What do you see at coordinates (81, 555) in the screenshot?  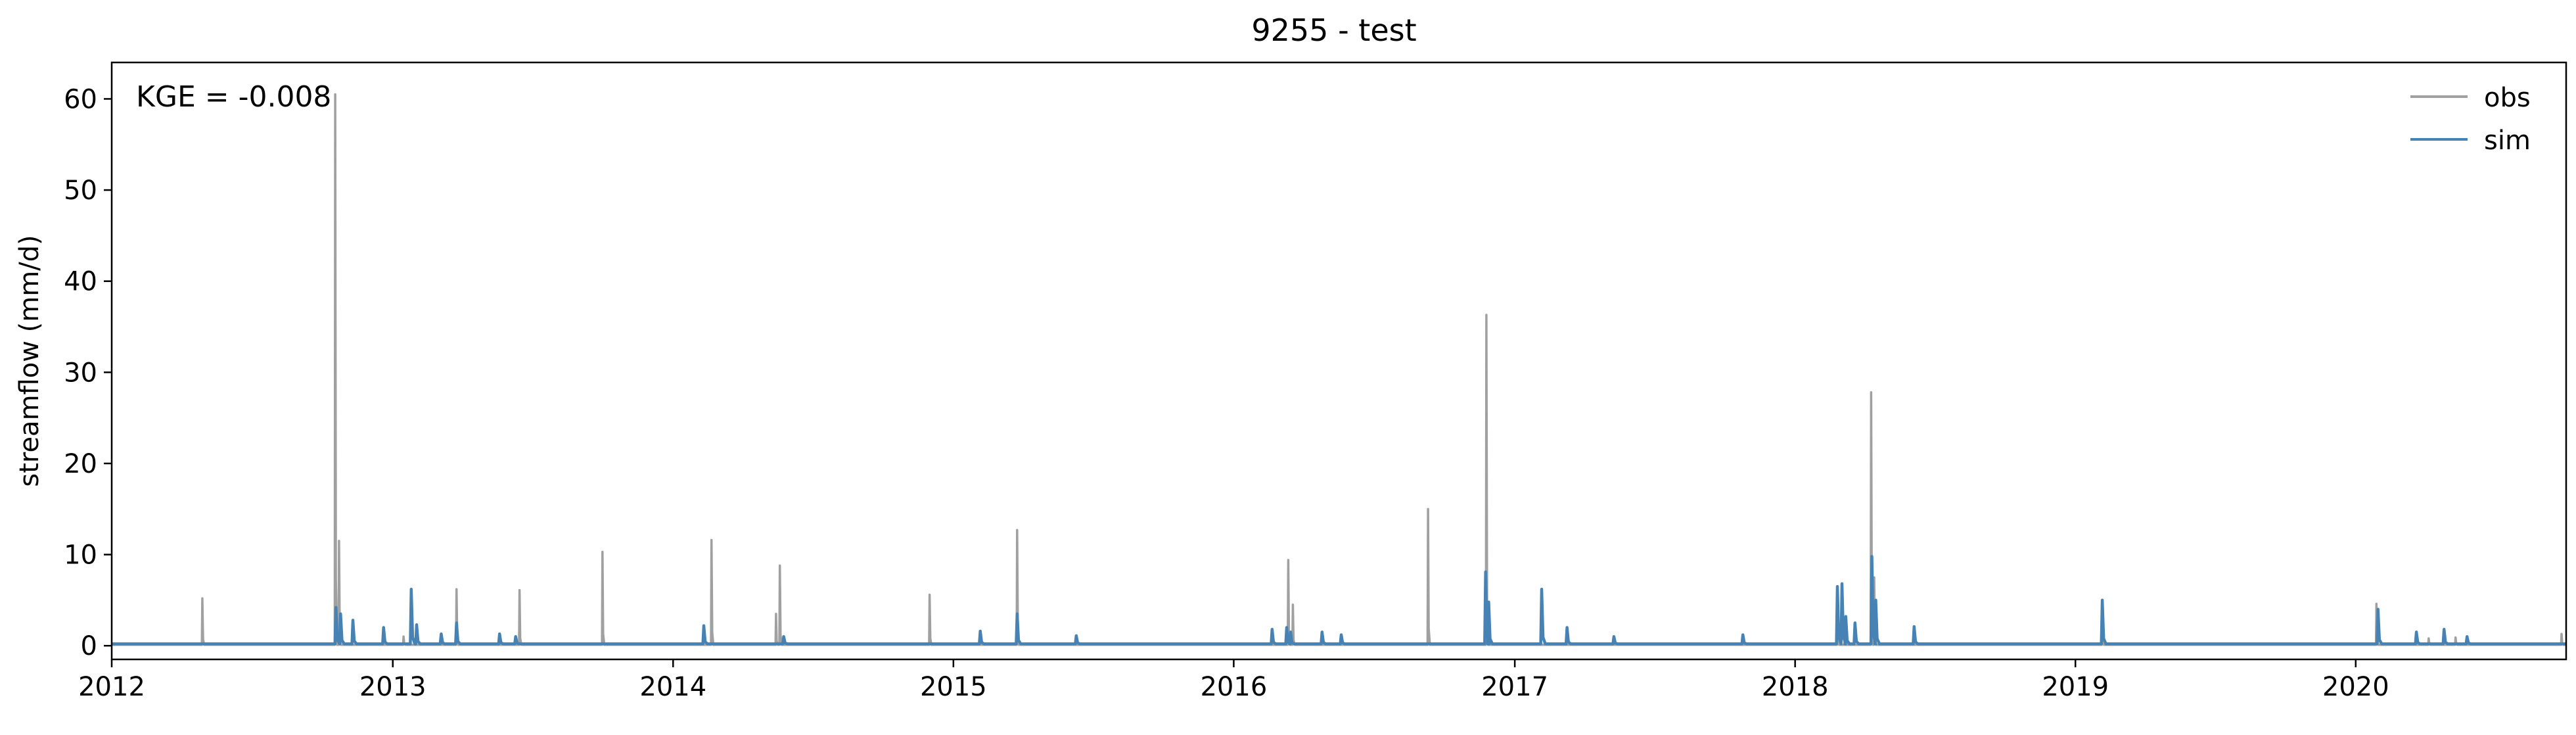 I see `y-tick-label: 10` at bounding box center [81, 555].